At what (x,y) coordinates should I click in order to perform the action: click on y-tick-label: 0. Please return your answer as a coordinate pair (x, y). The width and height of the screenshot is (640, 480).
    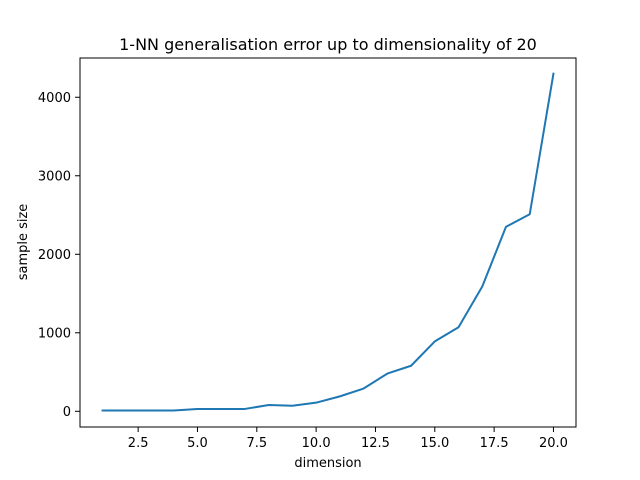
    Looking at the image, I should click on (67, 412).